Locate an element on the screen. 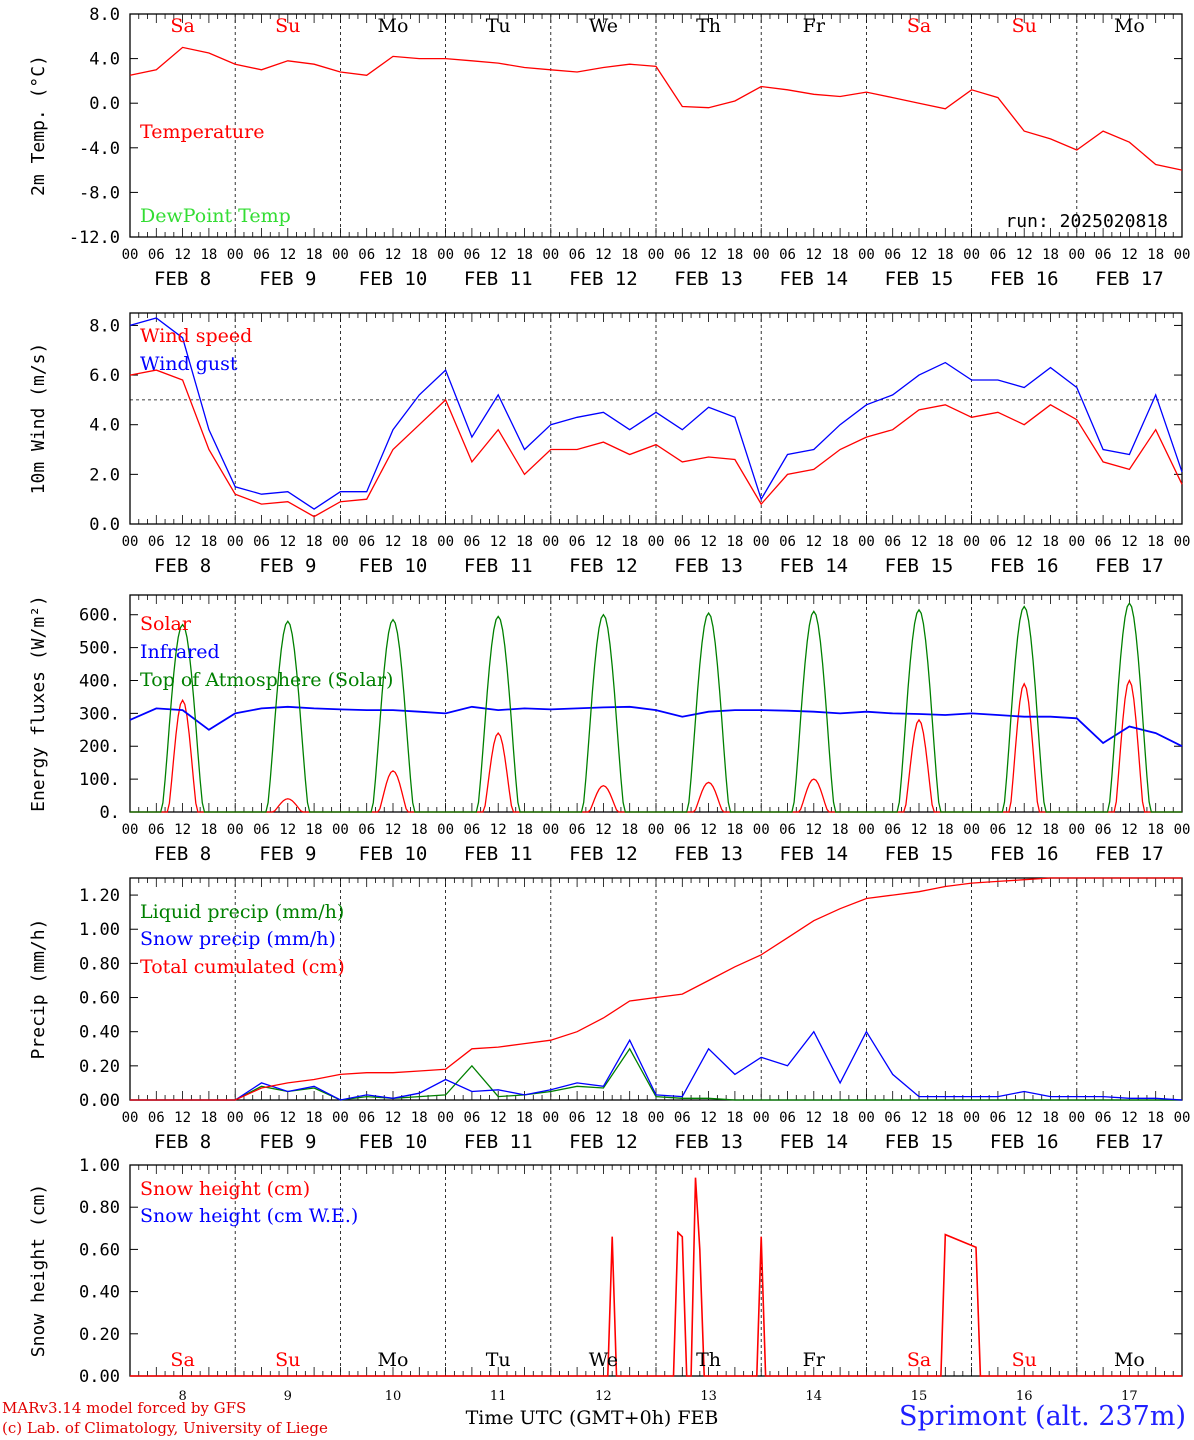  legend-dewpoint-temp: DewPoint Temp is located at coordinates (215, 216).